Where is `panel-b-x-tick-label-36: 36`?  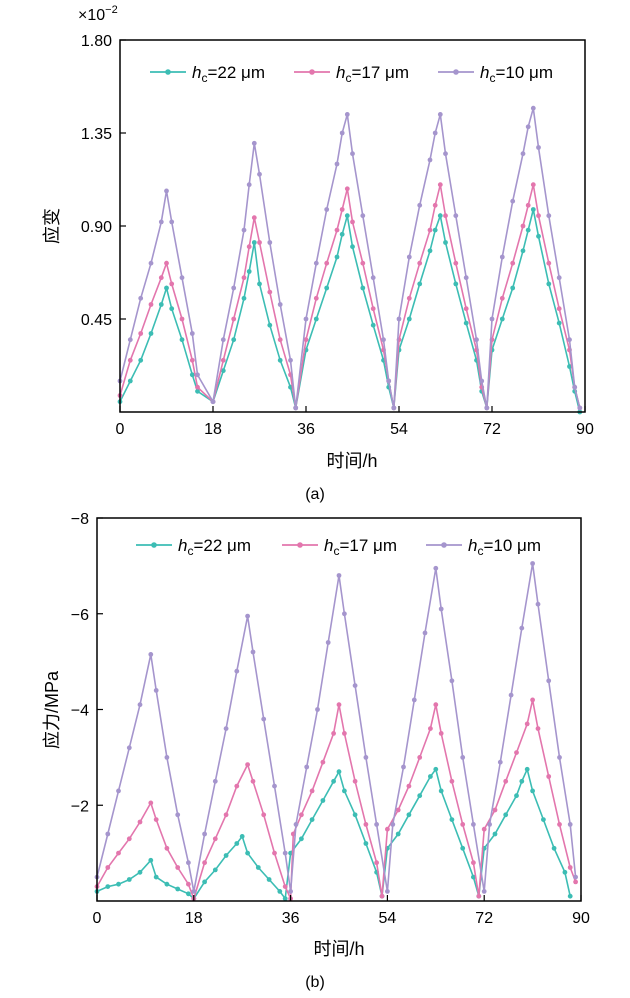 panel-b-x-tick-label-36: 36 is located at coordinates (291, 918).